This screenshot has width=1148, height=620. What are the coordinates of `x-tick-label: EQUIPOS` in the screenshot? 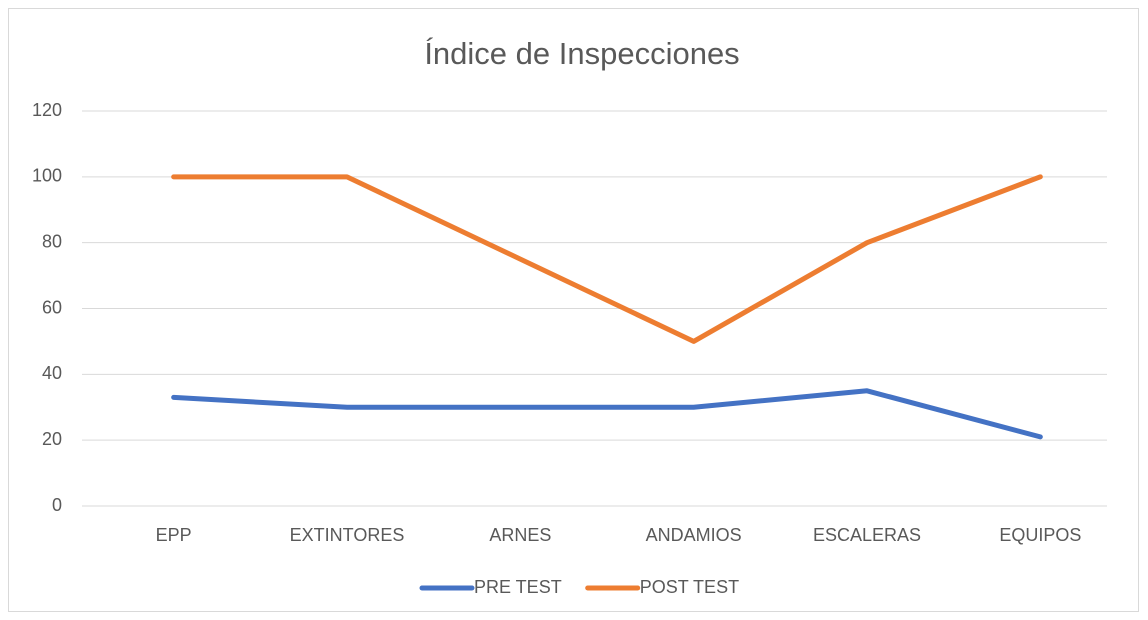 It's located at (1040, 535).